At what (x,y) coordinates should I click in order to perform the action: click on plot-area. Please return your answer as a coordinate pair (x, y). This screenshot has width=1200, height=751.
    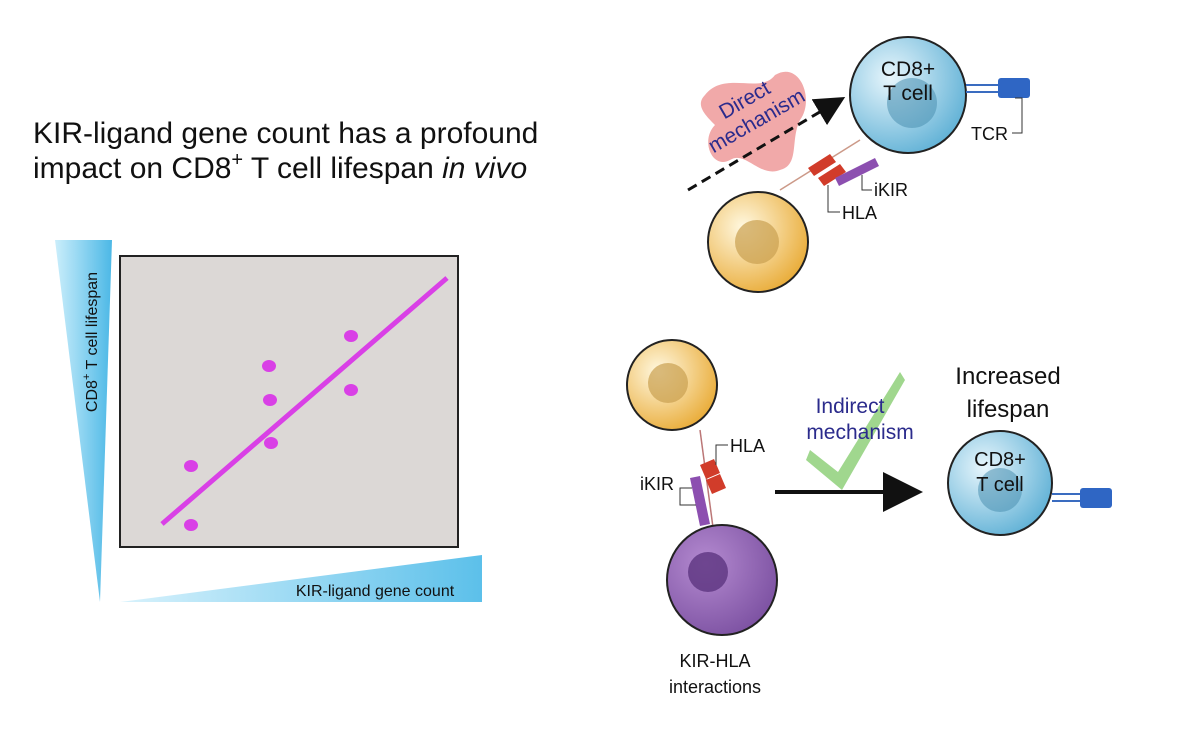
    Looking at the image, I should click on (289, 401).